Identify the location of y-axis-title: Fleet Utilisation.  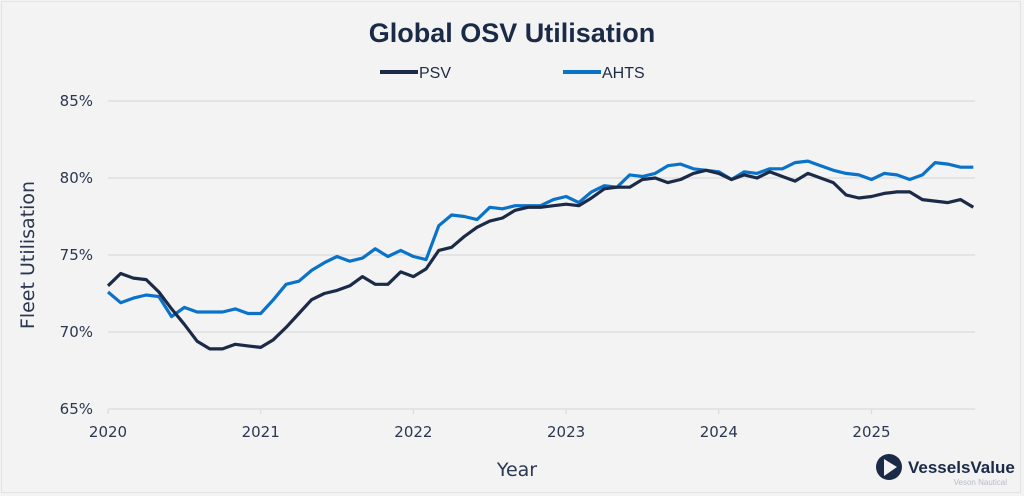
(28, 255).